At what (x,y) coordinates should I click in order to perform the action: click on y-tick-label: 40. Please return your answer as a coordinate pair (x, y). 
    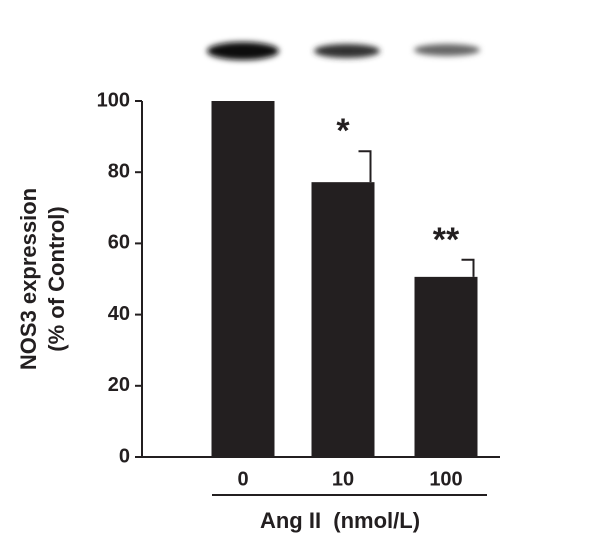
    Looking at the image, I should click on (119, 314).